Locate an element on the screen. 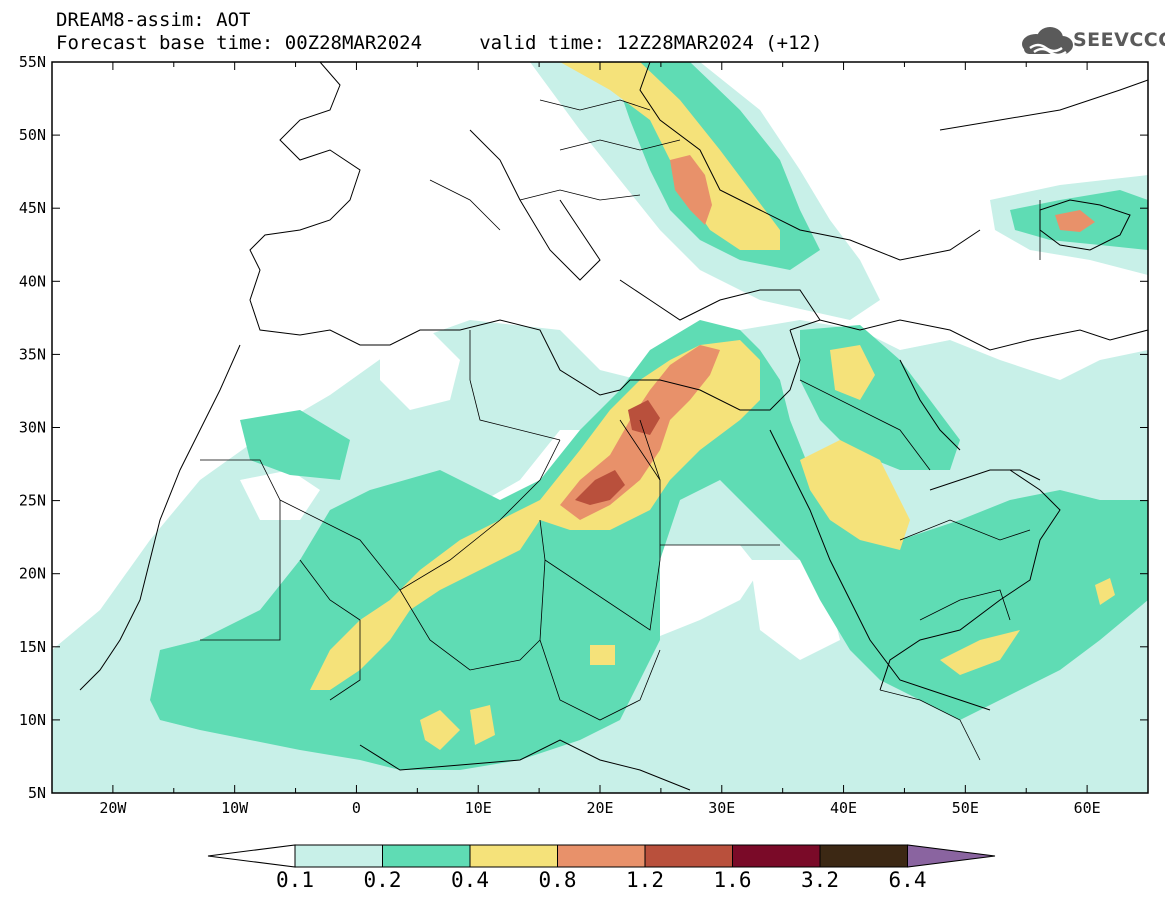  lat-tick-label: 40N is located at coordinates (32, 281).